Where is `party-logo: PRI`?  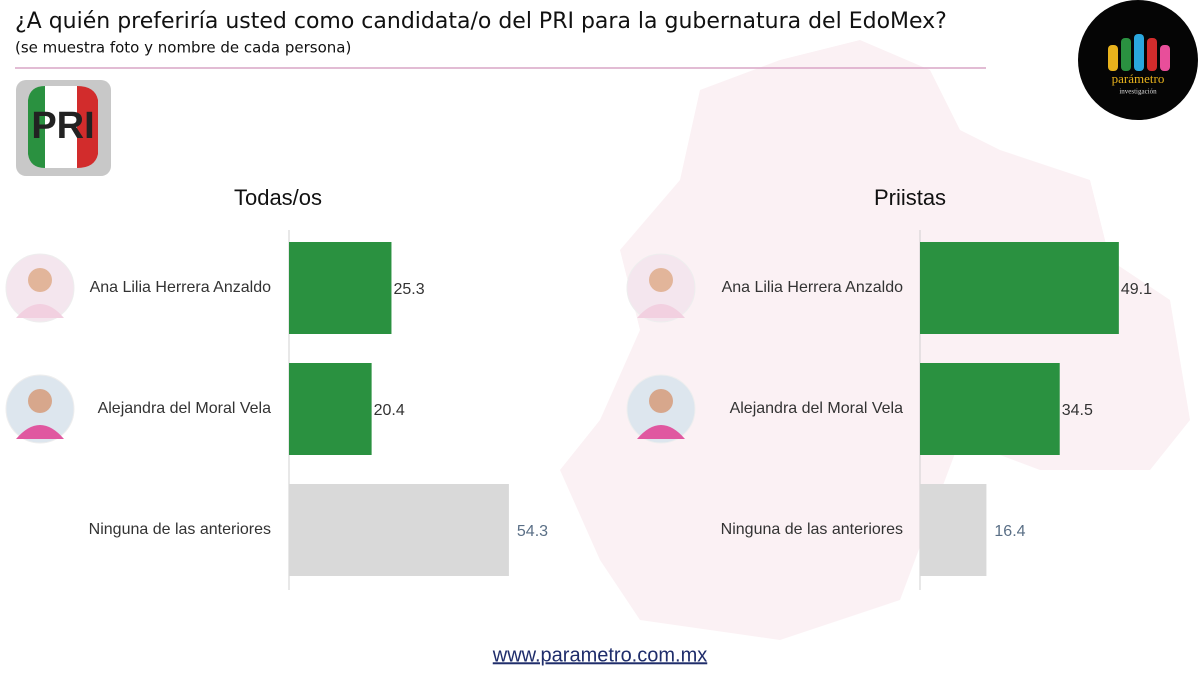
party-logo: PRI is located at coordinates (63, 128).